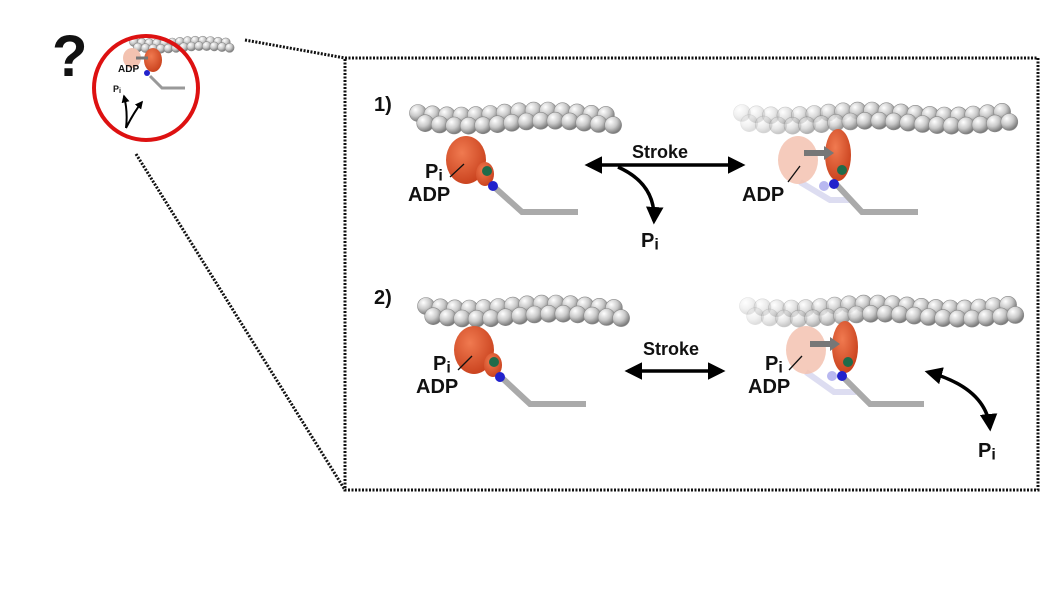 This screenshot has height=595, width=1058. I want to click on panel-2-left-green-dot, so click(494, 362).